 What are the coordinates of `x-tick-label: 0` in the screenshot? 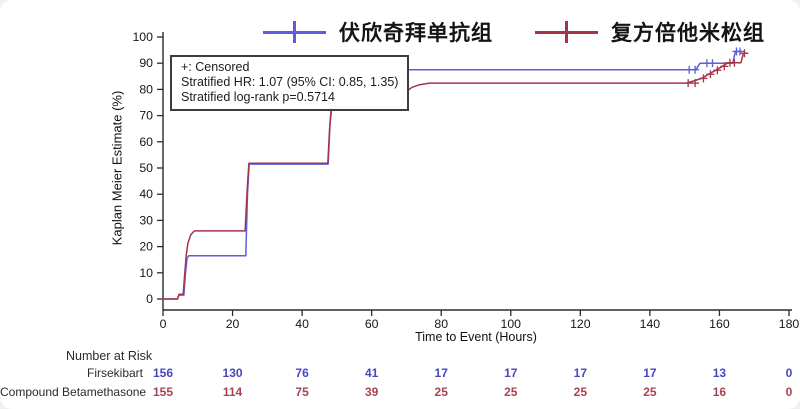 It's located at (163, 324).